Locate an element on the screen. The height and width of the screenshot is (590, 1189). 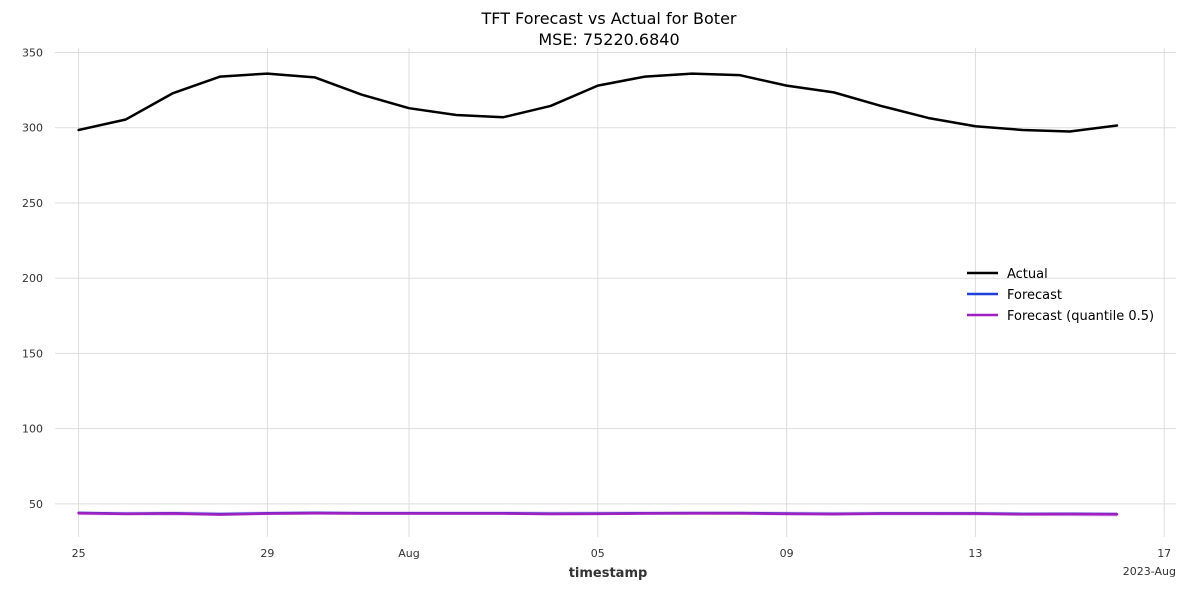
x-tick-label: 13 is located at coordinates (975, 553).